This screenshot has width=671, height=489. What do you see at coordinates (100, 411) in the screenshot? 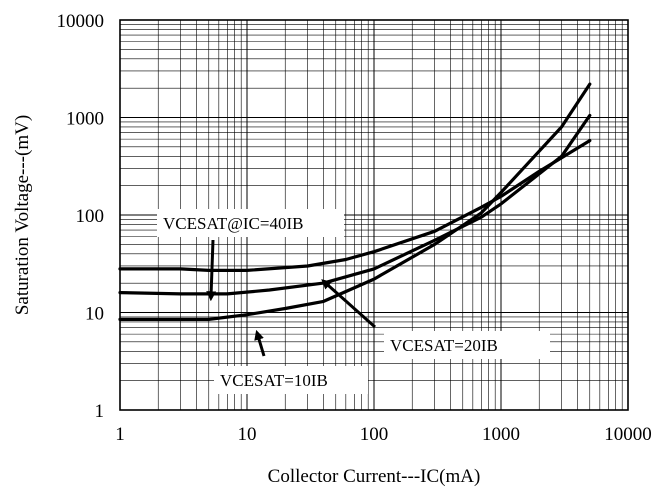
I see `y-tick-label: 1` at bounding box center [100, 411].